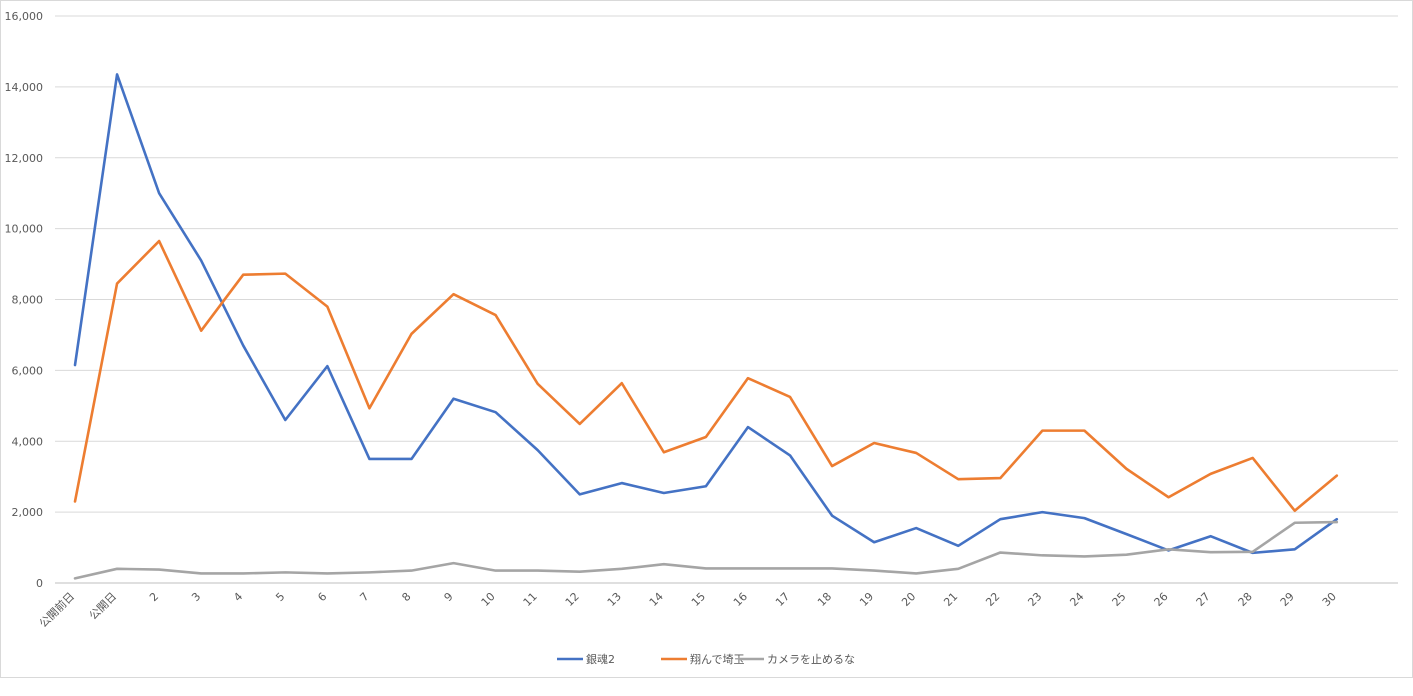 The width and height of the screenshot is (1413, 696). Describe the element at coordinates (24, 16) in the screenshot. I see `y-tick-label: 16,000` at that location.